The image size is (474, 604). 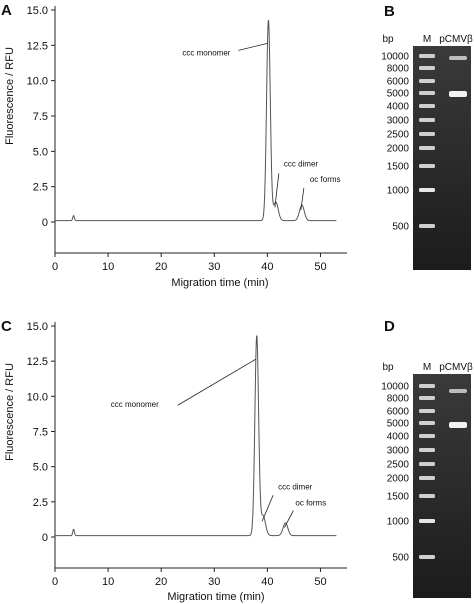 What do you see at coordinates (400, 227) in the screenshot?
I see `ladder-label: 500` at bounding box center [400, 227].